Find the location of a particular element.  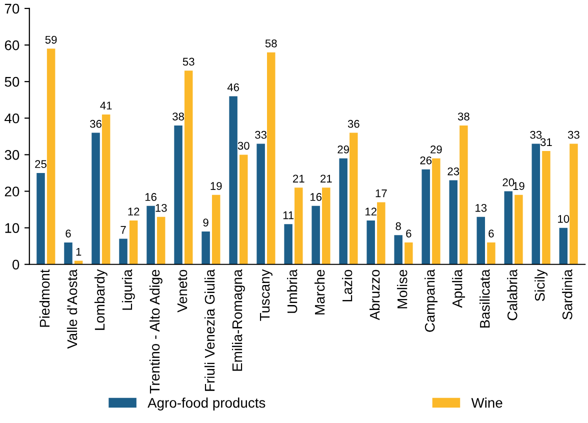

y-tick-label: 60 is located at coordinates (12, 45).